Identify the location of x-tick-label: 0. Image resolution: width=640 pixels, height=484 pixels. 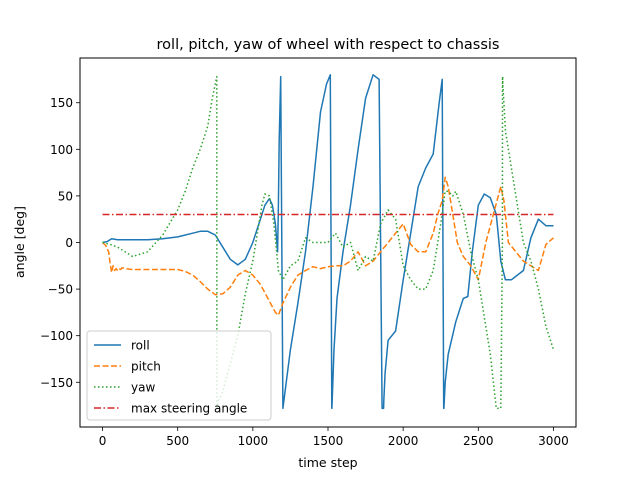
(103, 441).